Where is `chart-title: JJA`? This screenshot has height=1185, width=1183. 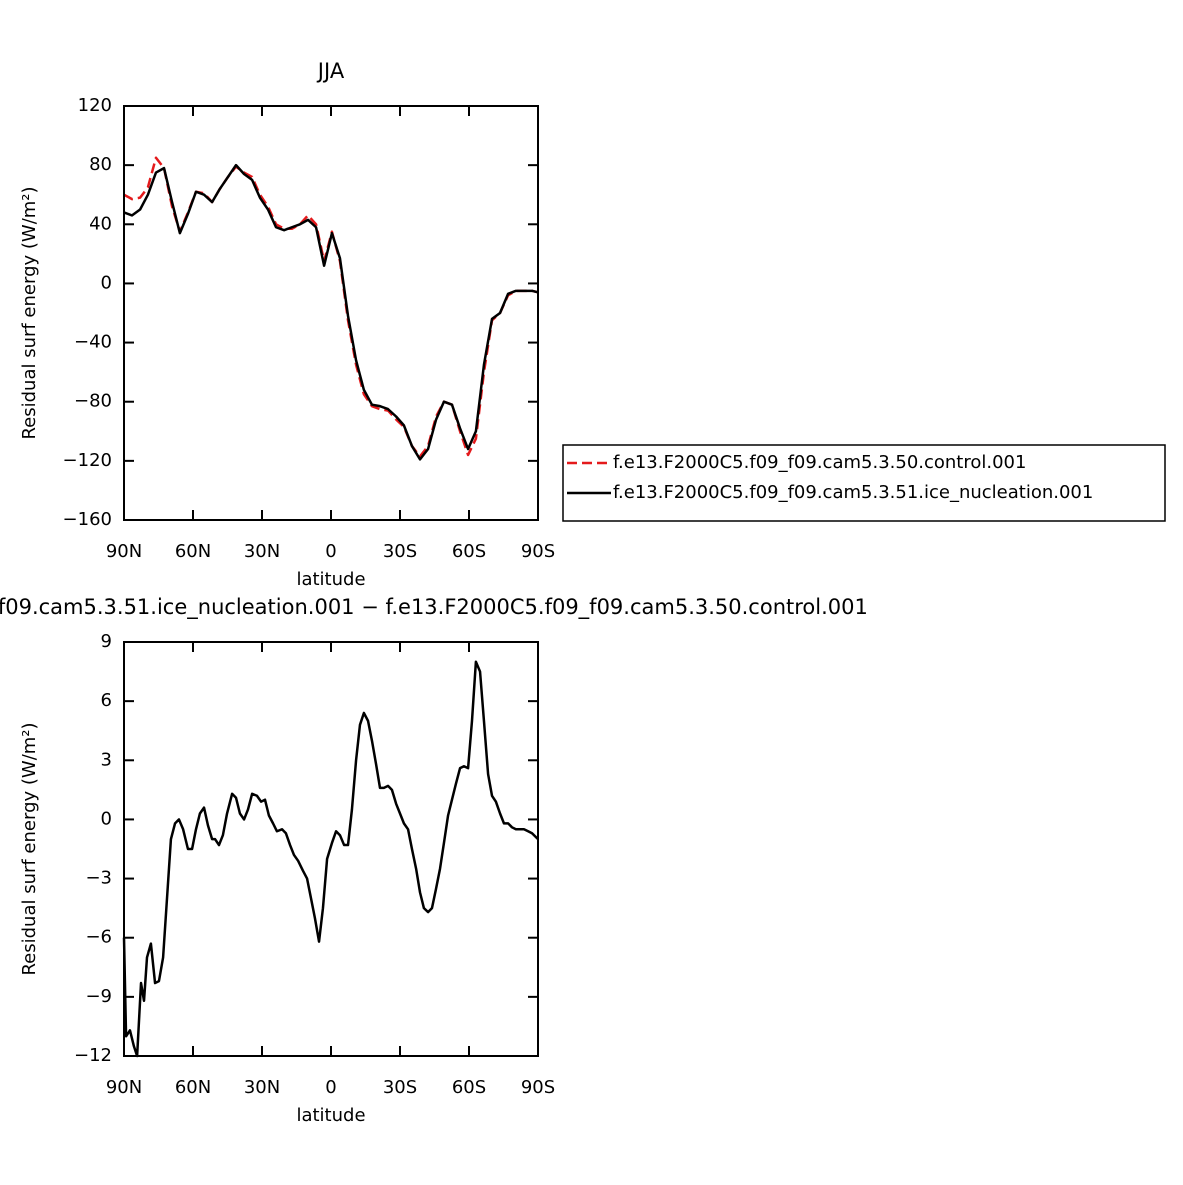
chart-title: JJA is located at coordinates (330, 71).